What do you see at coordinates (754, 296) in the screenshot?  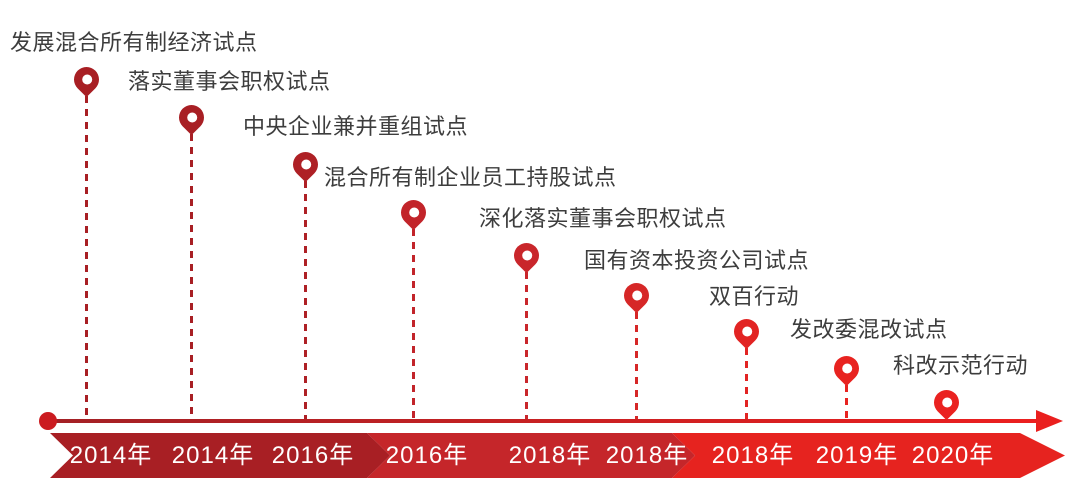 I see `milestone-label: 双百行动` at bounding box center [754, 296].